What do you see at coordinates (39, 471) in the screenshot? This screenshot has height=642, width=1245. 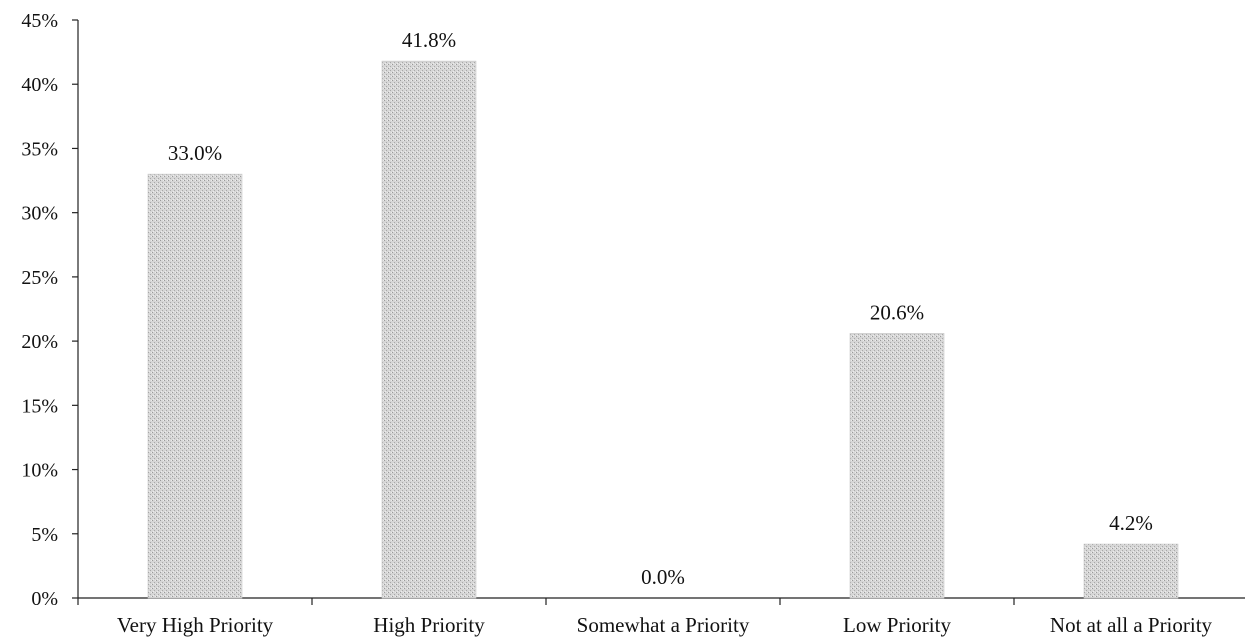 I see `y-tick-label: 10%` at bounding box center [39, 471].